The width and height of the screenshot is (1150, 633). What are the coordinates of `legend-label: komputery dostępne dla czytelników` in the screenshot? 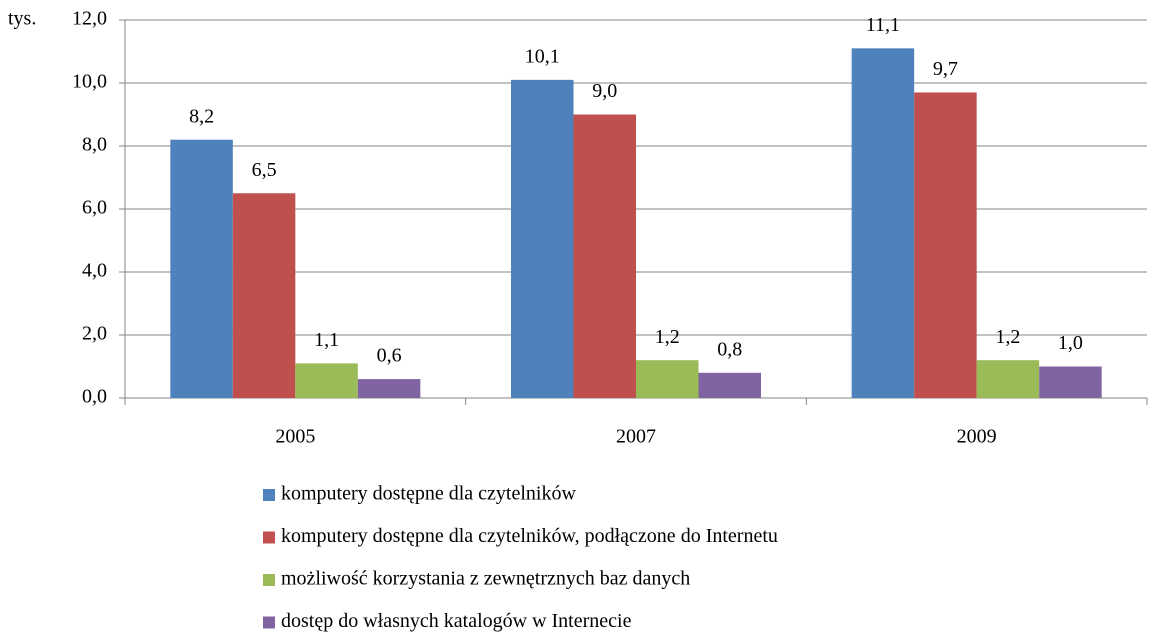 It's located at (428, 494).